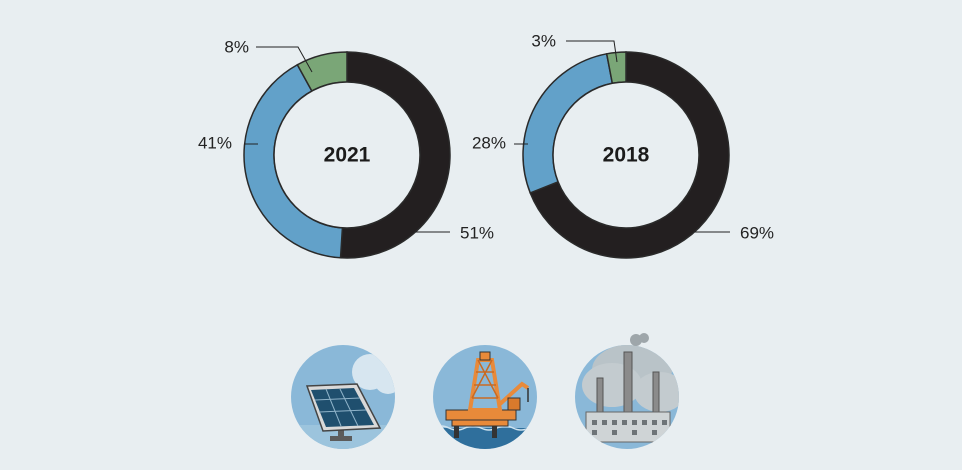  What do you see at coordinates (543, 40) in the screenshot?
I see `slice-label-2018-2: 3%` at bounding box center [543, 40].